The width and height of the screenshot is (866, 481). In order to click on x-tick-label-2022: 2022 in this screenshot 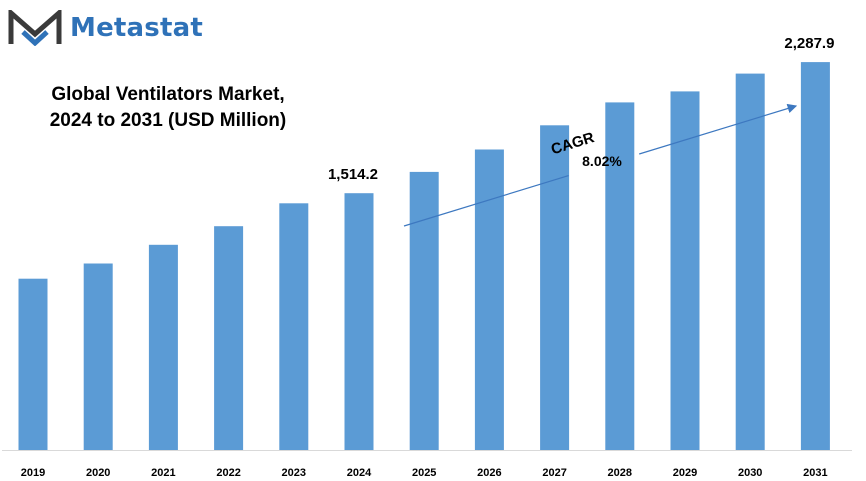, I will do `click(228, 473)`.